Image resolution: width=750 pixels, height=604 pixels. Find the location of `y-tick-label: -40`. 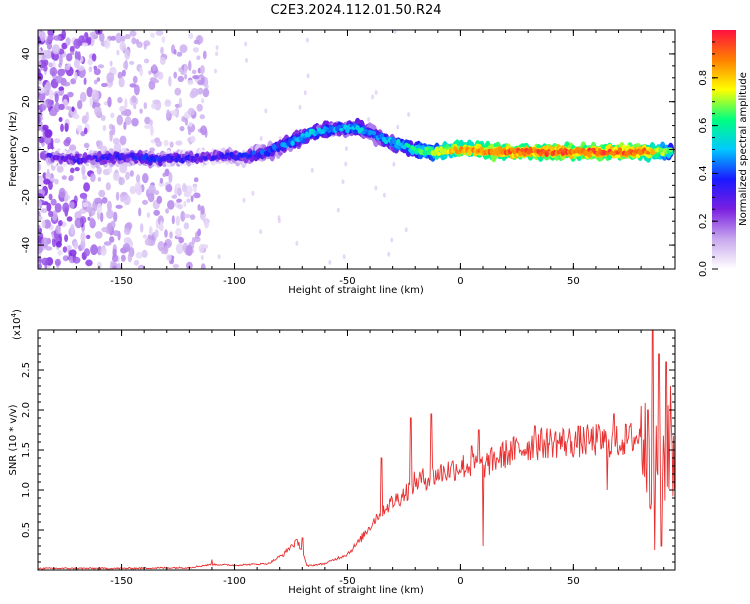

y-tick-label: -40 is located at coordinates (26, 245).